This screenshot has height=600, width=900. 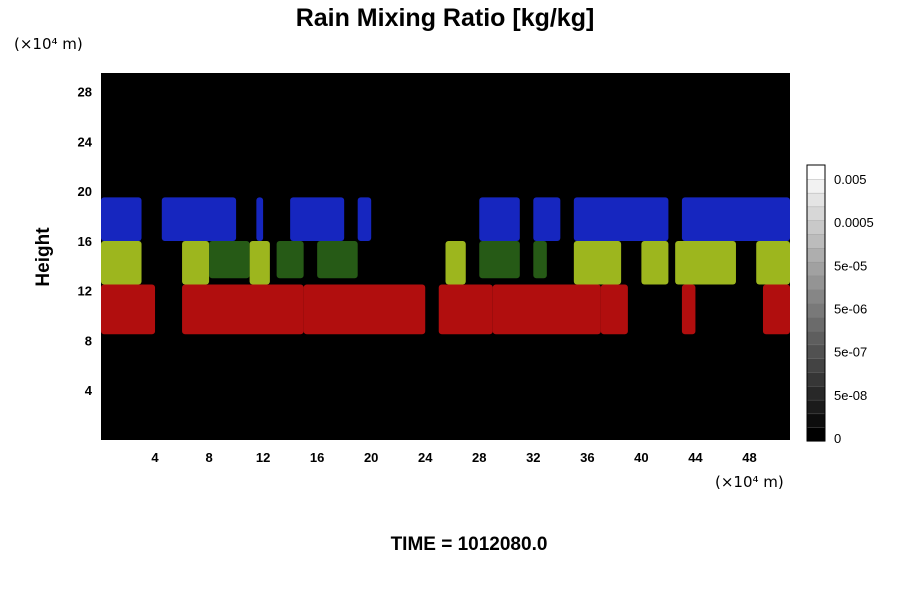 I want to click on x-tick-label: 32, so click(x=533, y=457).